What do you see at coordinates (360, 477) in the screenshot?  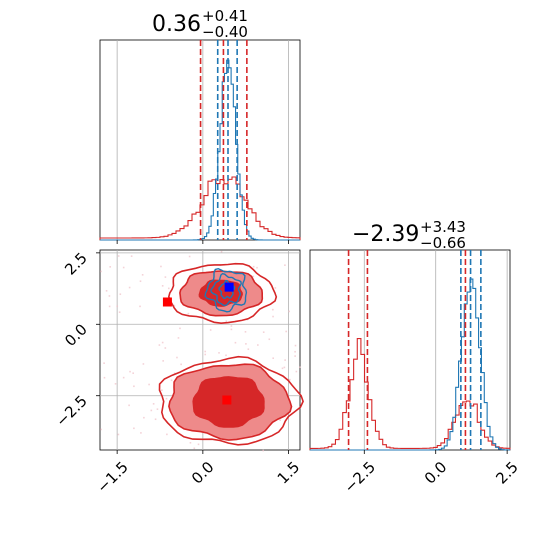 I see `x2-tick-label: −2.5` at bounding box center [360, 477].